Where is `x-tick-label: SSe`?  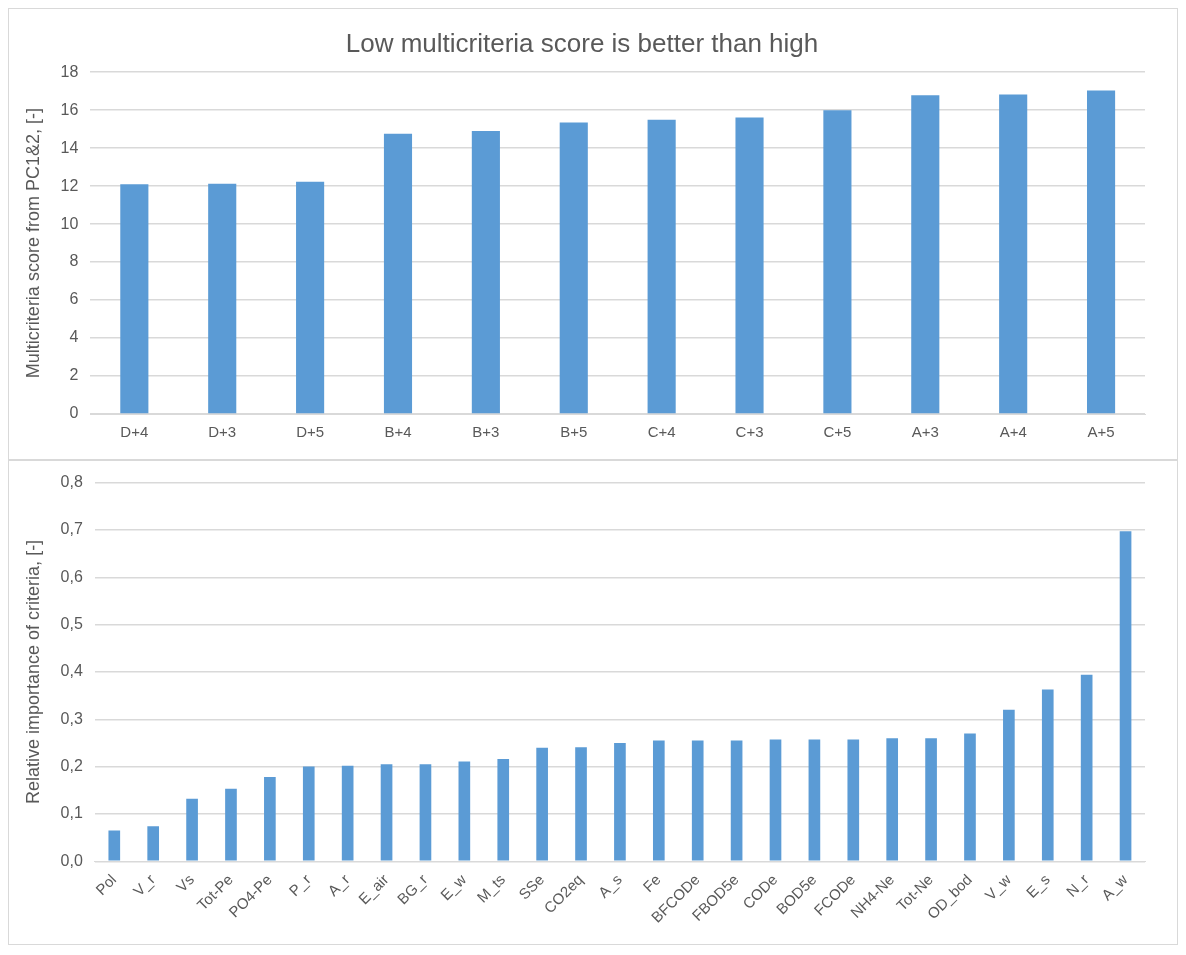 x-tick-label: SSe is located at coordinates (531, 886).